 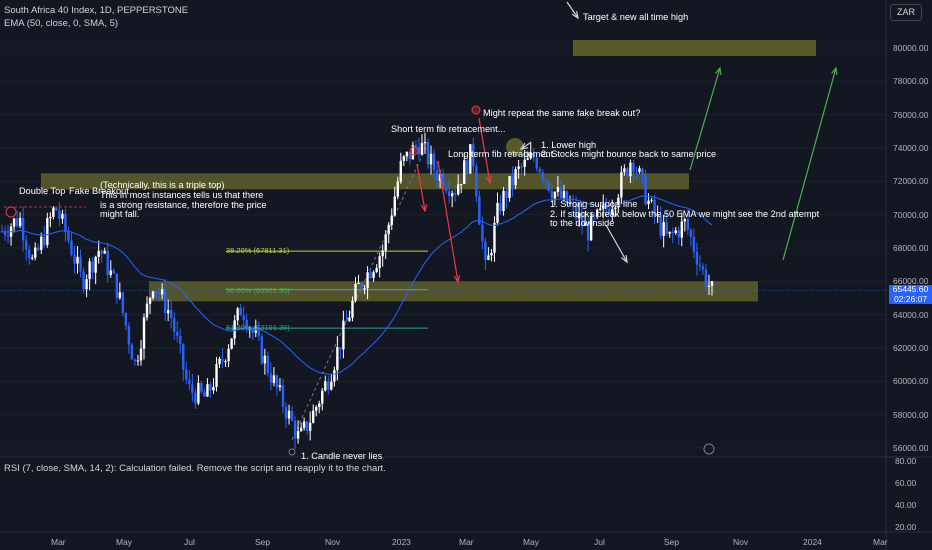 What do you see at coordinates (360, 291) in the screenshot?
I see `fib-trend-line` at bounding box center [360, 291].